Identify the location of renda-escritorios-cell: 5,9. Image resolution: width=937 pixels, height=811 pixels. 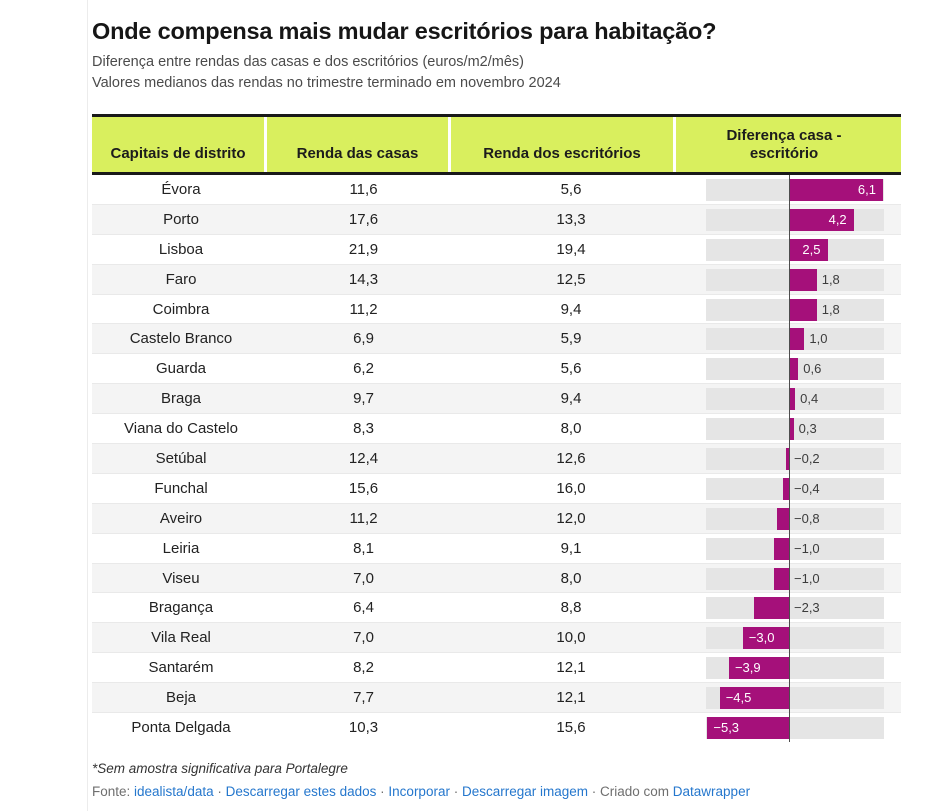
(571, 339).